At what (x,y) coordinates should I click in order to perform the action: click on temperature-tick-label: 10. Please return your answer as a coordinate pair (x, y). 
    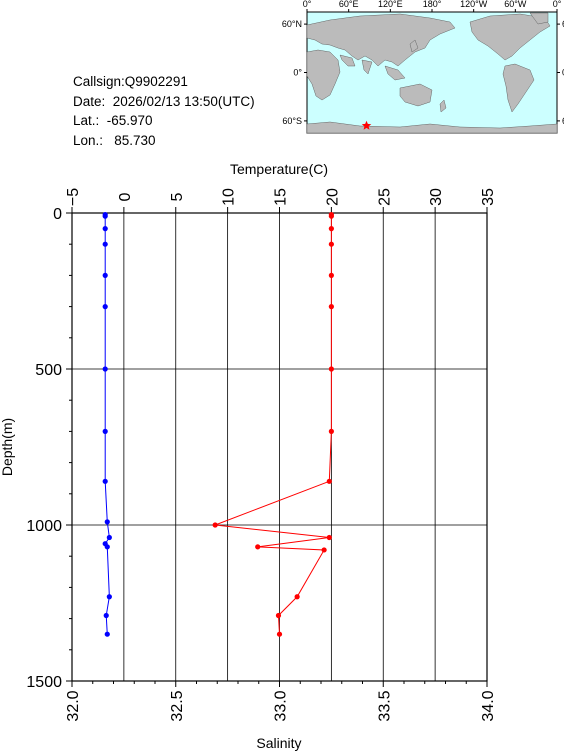
    Looking at the image, I should click on (229, 197).